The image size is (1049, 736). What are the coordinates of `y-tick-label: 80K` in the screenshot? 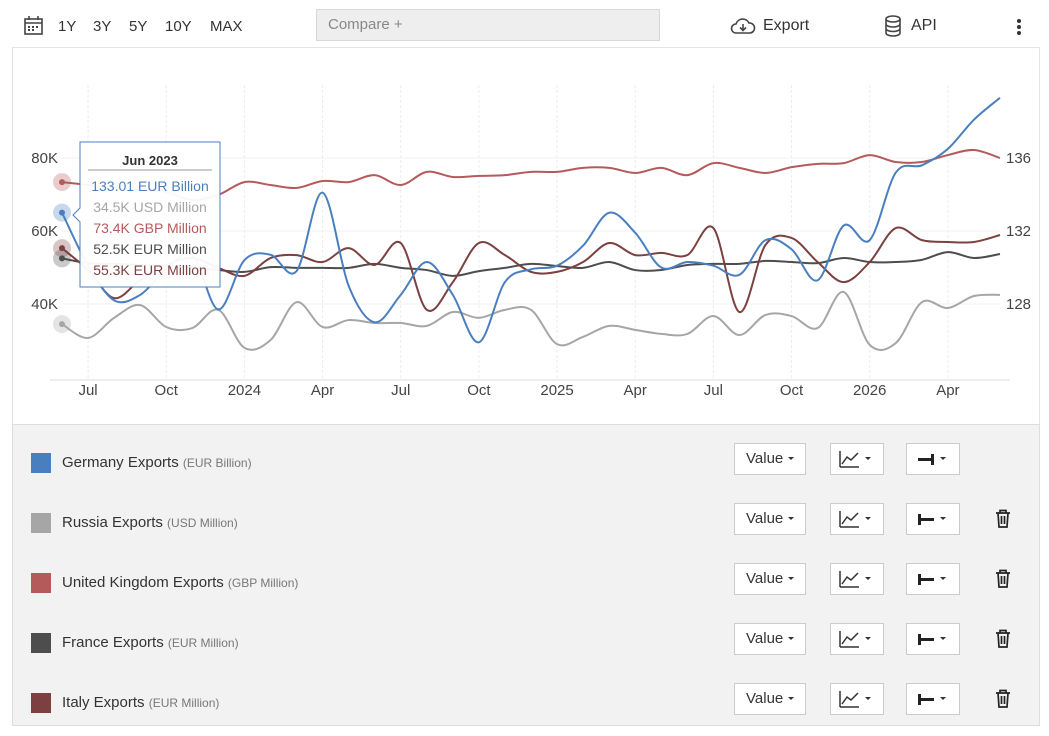 It's located at (44, 158).